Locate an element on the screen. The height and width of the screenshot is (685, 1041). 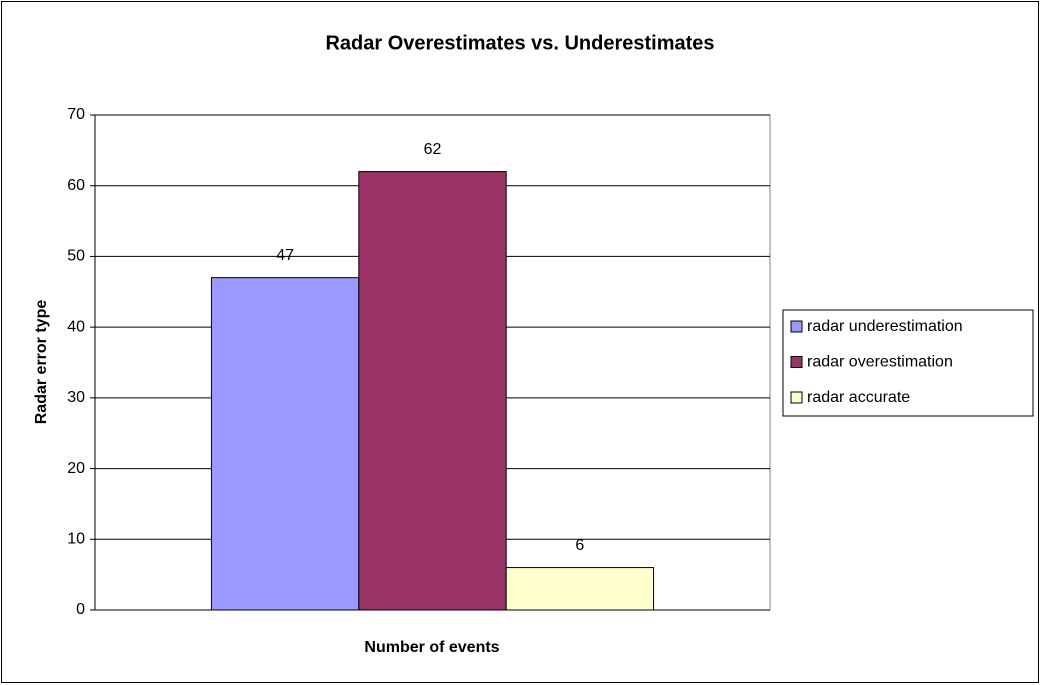
value-label: 6 is located at coordinates (579, 545).